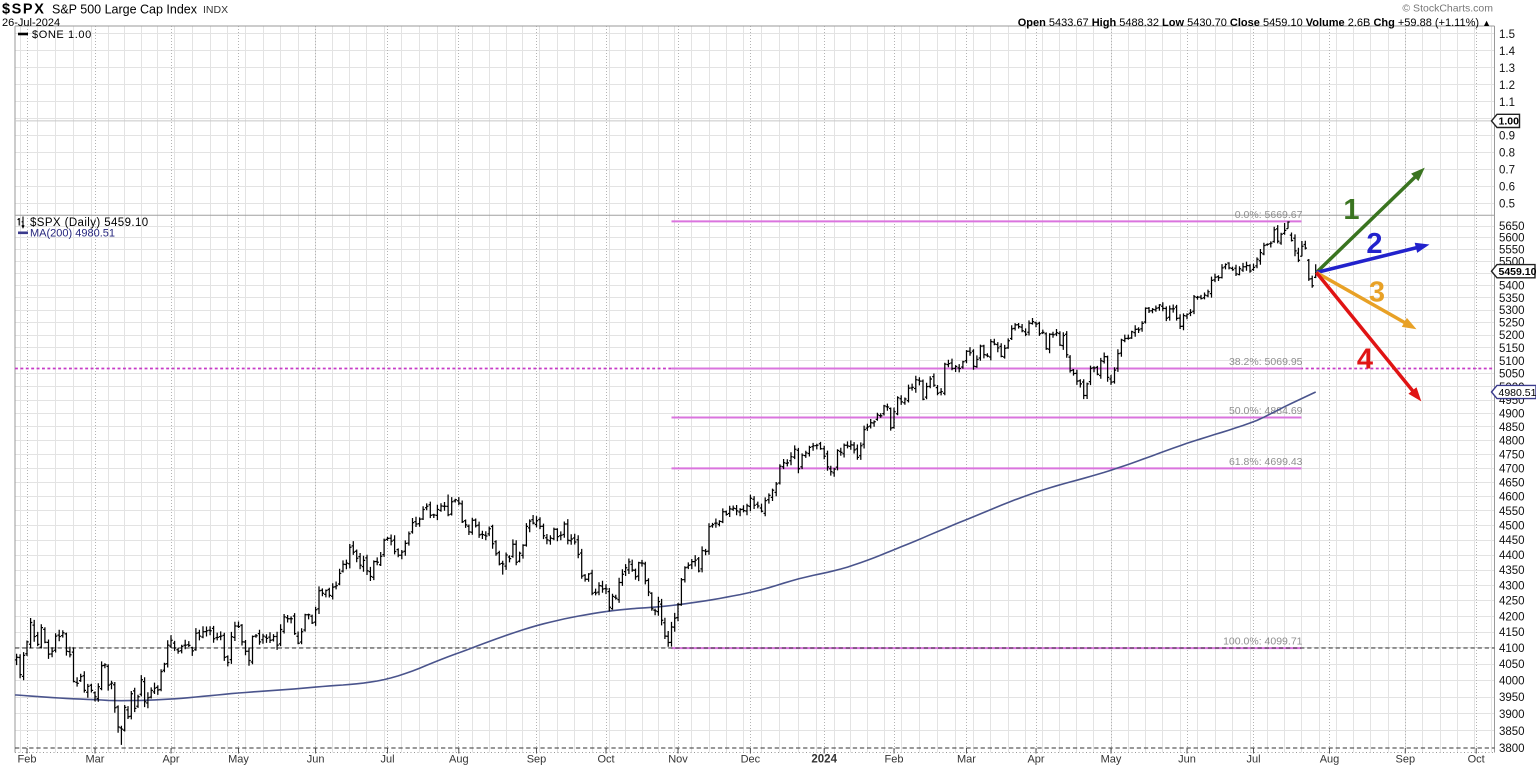  Describe the element at coordinates (23, 10) in the screenshot. I see `svg-text: $SPX` at that location.